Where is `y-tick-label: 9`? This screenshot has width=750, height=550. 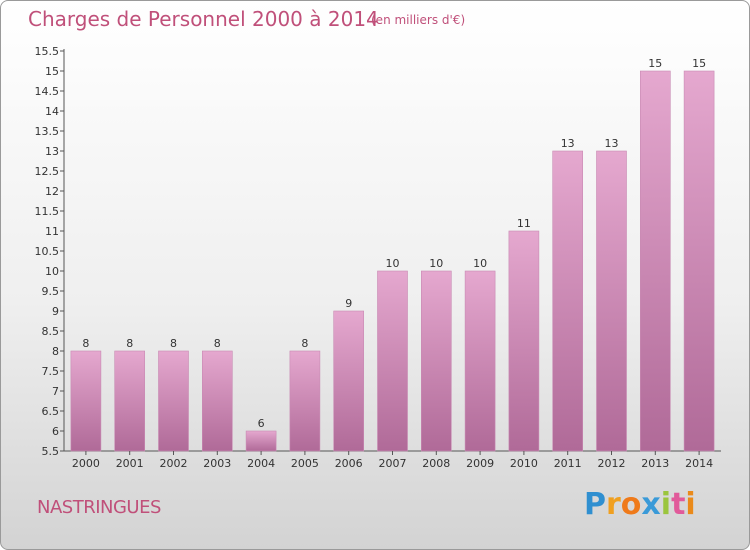
y-tick-label: 9 is located at coordinates (55, 311).